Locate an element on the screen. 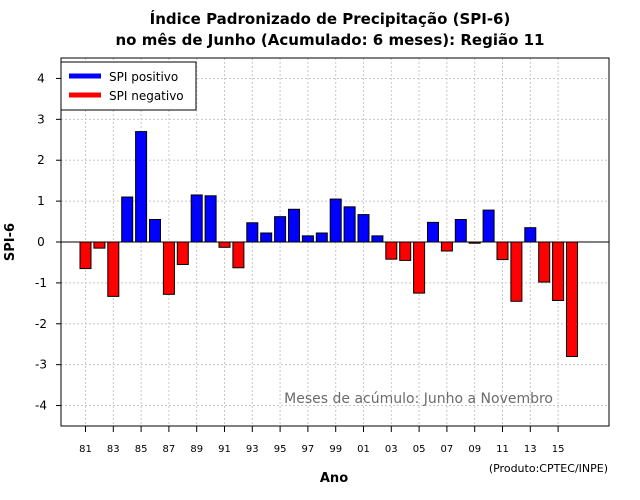 This screenshot has width=640, height=500. y-tick-label: 1 is located at coordinates (41, 201).